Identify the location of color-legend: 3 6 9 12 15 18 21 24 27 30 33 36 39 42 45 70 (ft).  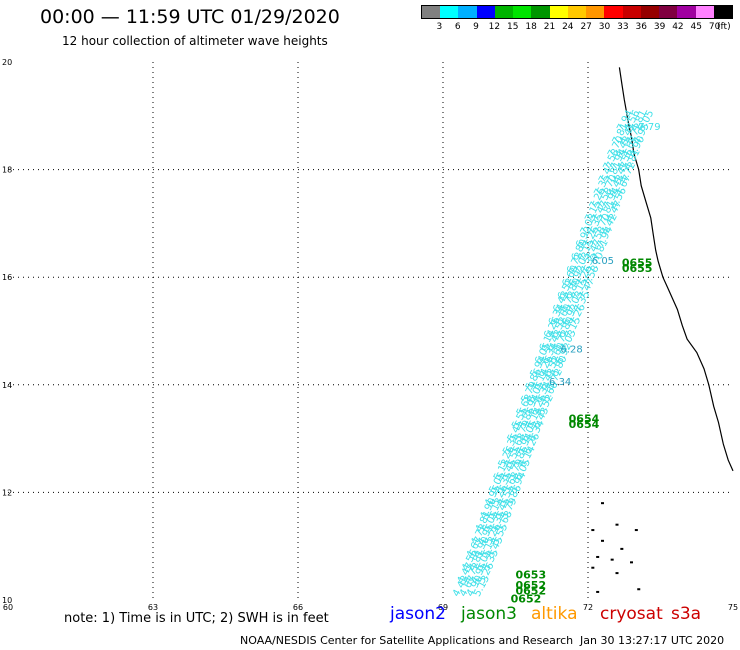
(577, 23).